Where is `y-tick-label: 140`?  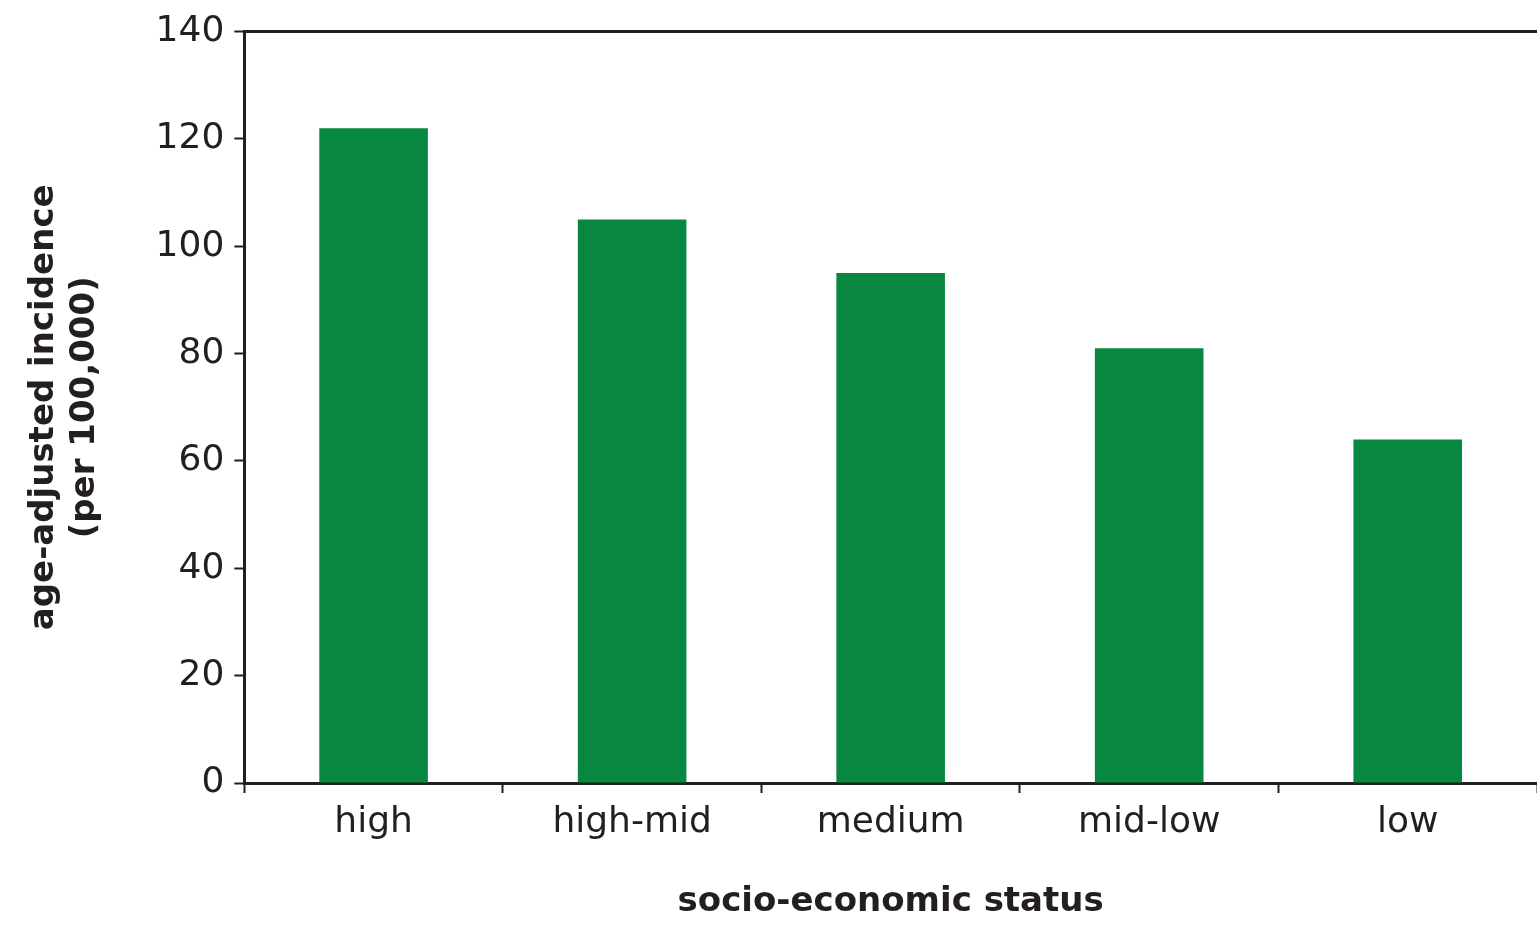 y-tick-label: 140 is located at coordinates (190, 28).